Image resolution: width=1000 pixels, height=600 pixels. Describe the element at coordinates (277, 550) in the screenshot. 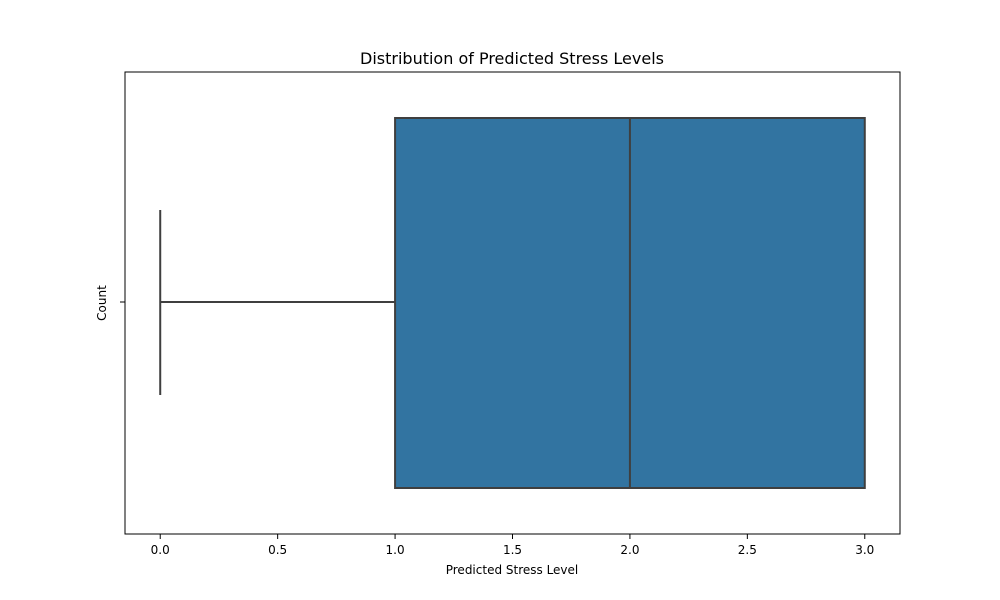

I see `x-tick-label: 0.5` at that location.